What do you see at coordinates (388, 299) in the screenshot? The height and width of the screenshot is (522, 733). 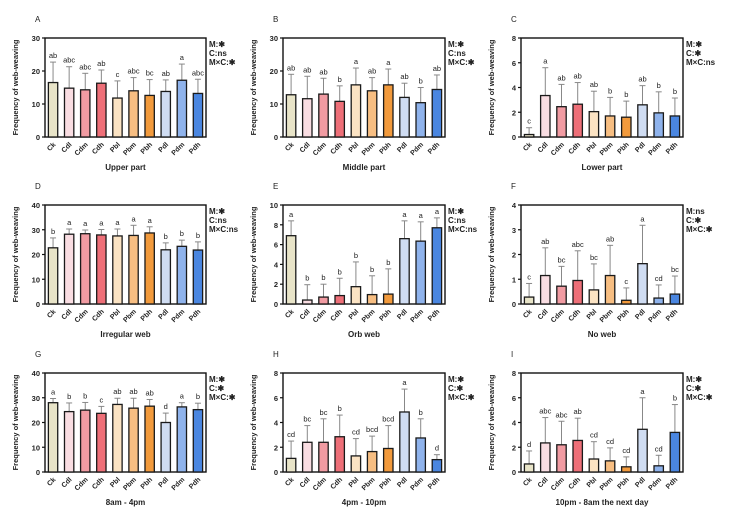 I see `bar-pbh` at bounding box center [388, 299].